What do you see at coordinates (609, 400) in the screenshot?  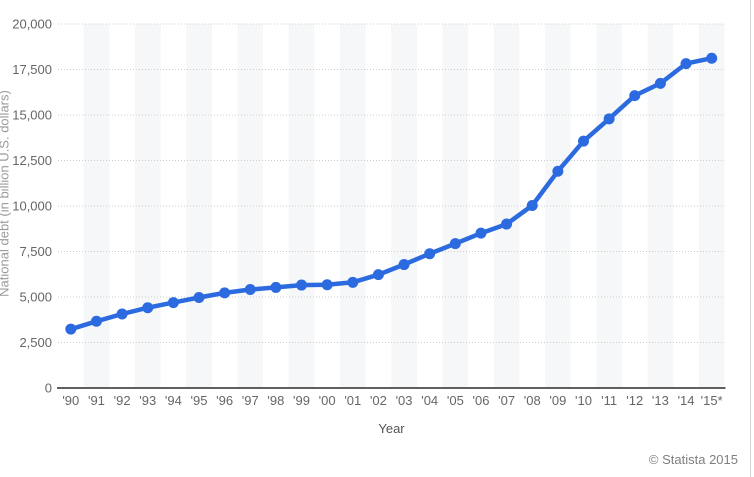 I see `x-axis-tick-label: '11` at bounding box center [609, 400].